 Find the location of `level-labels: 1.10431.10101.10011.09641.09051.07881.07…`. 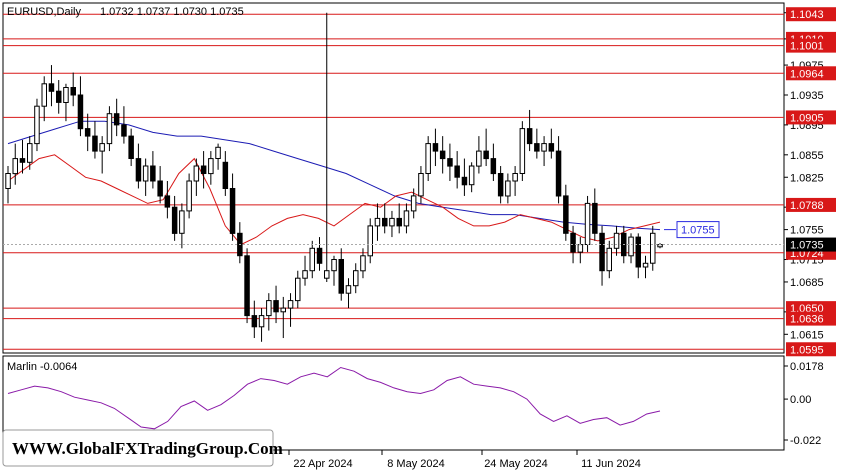

level-labels: 1.10431.10101.10011.09641.09051.07881.07… is located at coordinates (811, 182).